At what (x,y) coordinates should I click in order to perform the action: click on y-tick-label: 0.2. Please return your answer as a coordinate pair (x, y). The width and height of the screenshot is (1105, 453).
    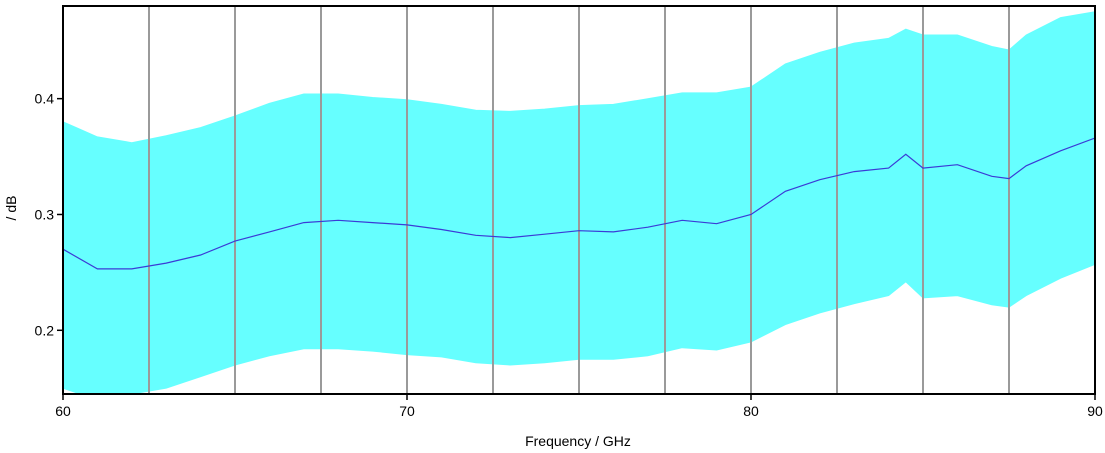
    Looking at the image, I should click on (45, 330).